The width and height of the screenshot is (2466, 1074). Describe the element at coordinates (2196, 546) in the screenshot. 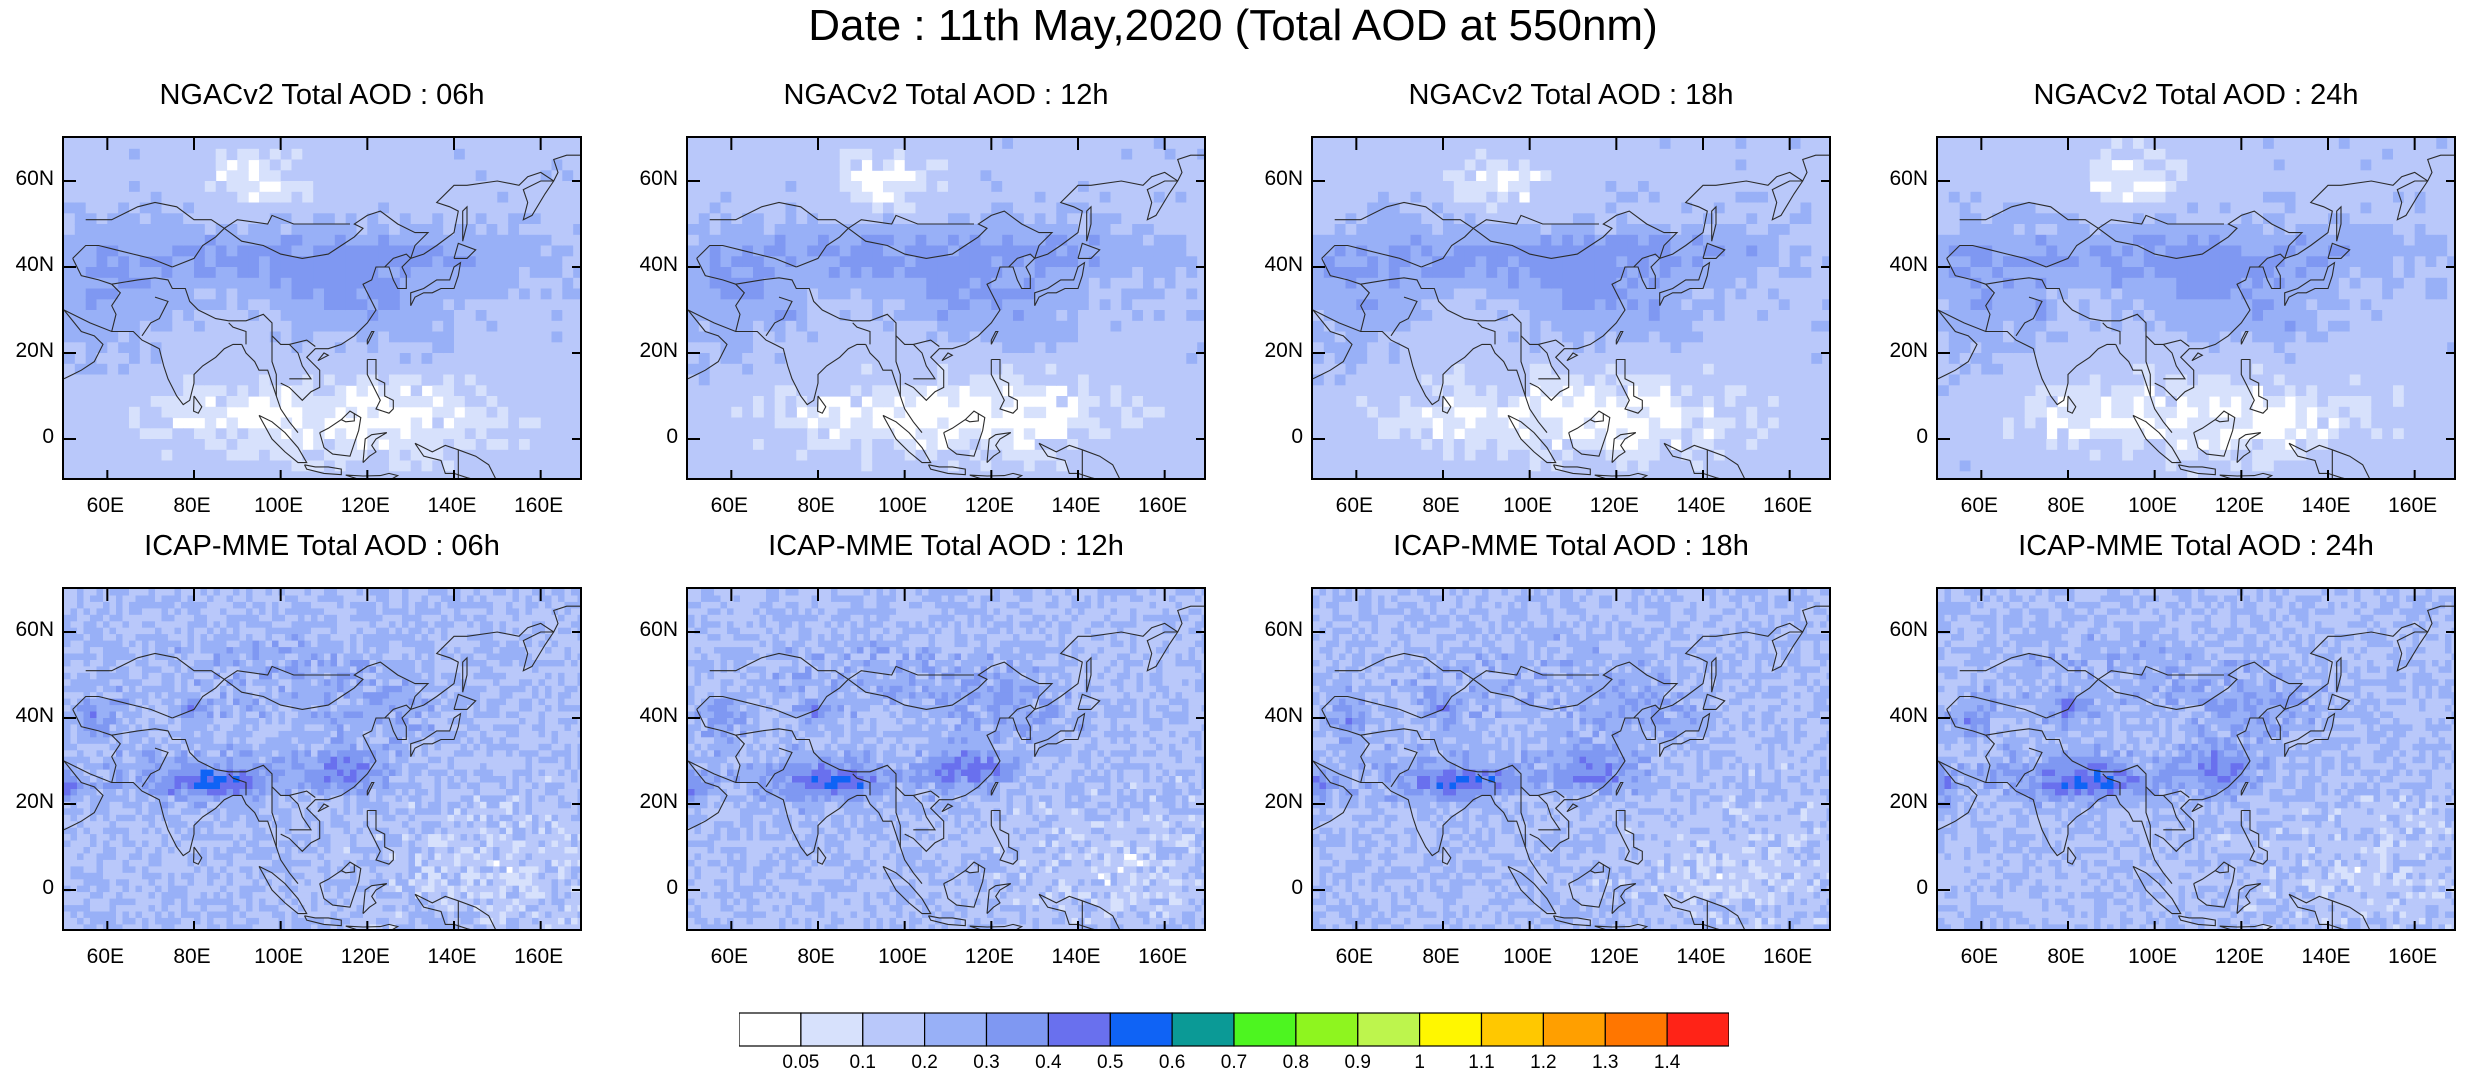

I see `panel-title: ICAP-MME Total AOD : 24h` at that location.